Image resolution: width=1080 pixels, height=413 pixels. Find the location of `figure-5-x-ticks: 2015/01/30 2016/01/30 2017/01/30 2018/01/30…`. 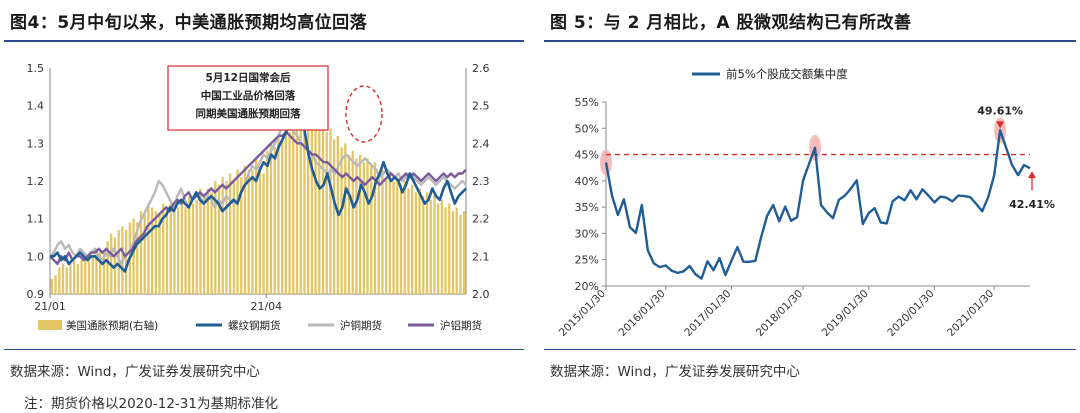

figure-5-x-ticks: 2015/01/30 2016/01/30 2017/01/30 2018/01/30… is located at coordinates (776, 312).